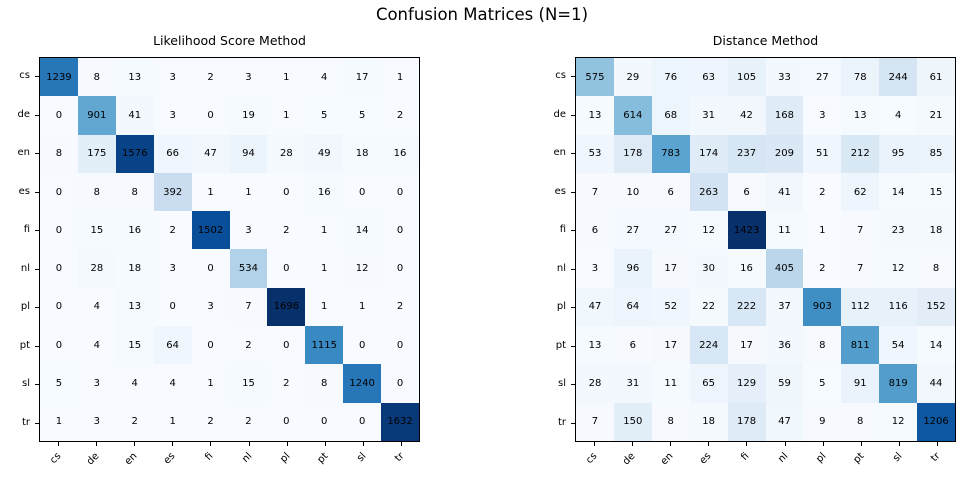  I want to click on heatmap-cell: 49, so click(324, 153).